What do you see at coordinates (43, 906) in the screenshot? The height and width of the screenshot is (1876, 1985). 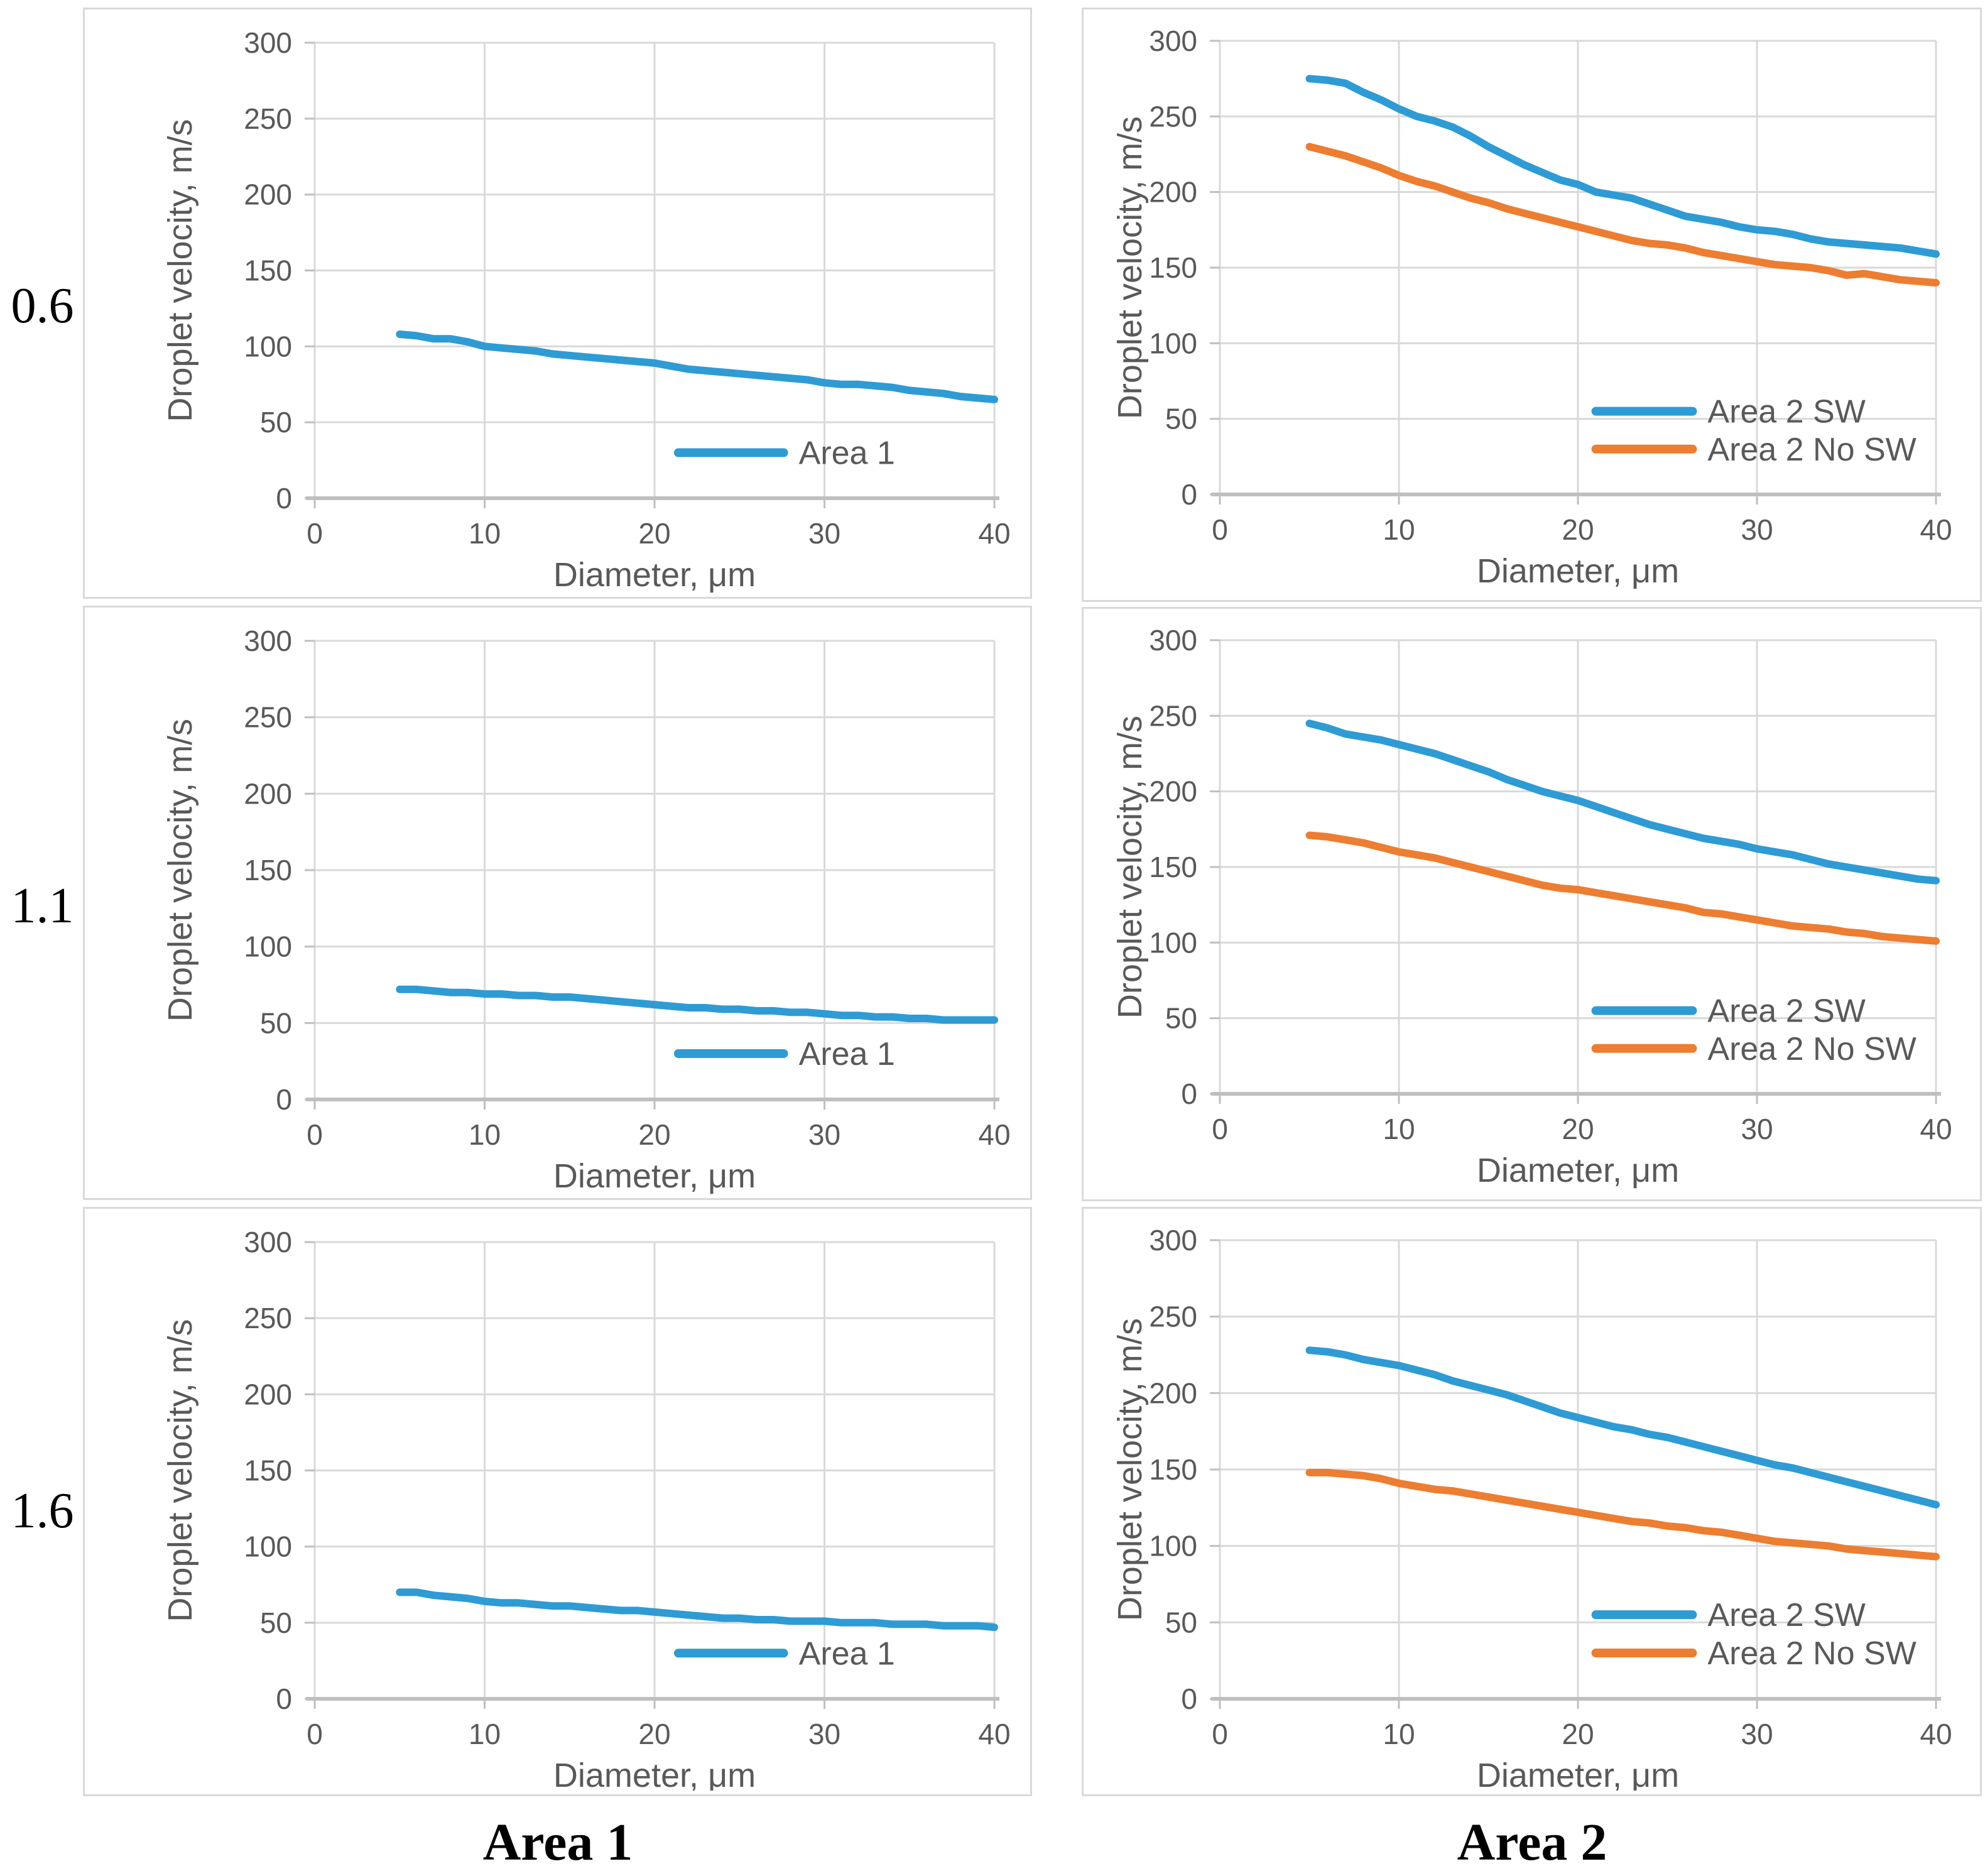 I see `row-label-1.1: 1.1` at bounding box center [43, 906].